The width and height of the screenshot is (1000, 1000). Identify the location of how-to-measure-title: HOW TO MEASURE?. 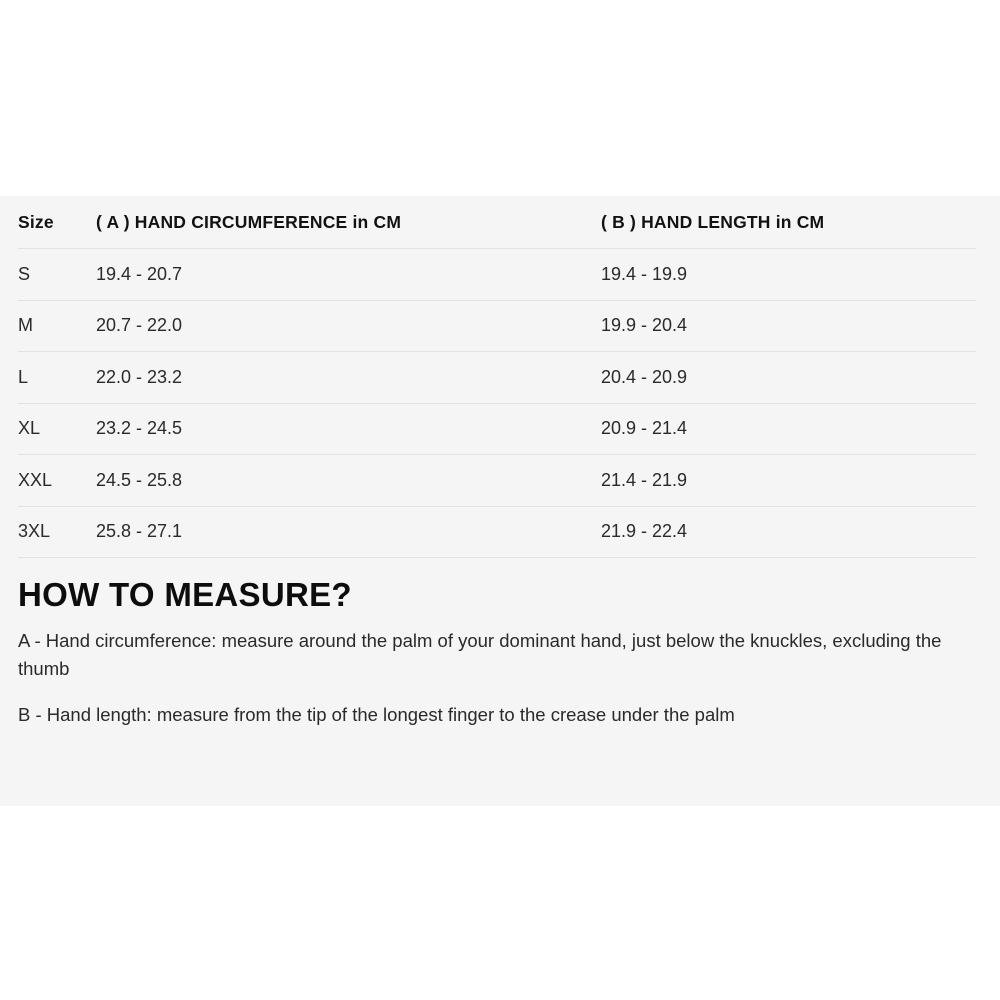
(185, 594).